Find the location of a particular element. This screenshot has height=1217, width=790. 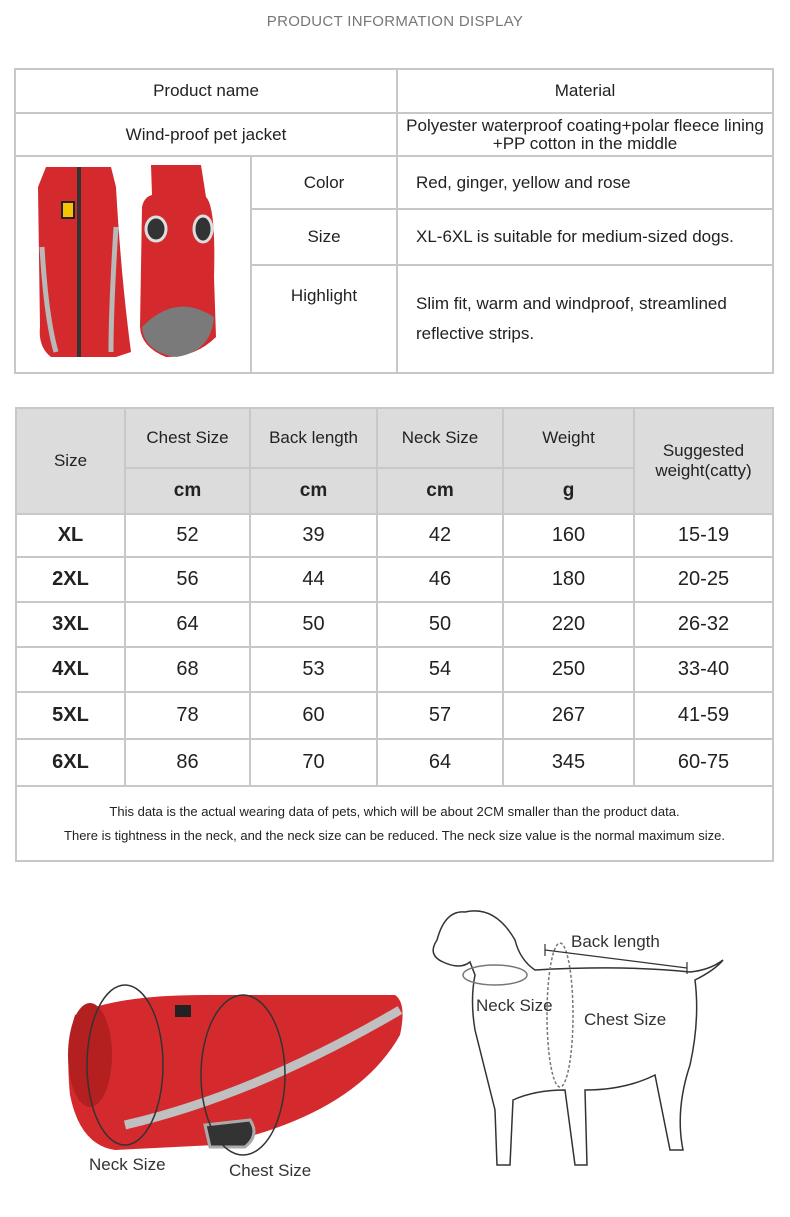

size-cell: 4XL is located at coordinates (70, 669).